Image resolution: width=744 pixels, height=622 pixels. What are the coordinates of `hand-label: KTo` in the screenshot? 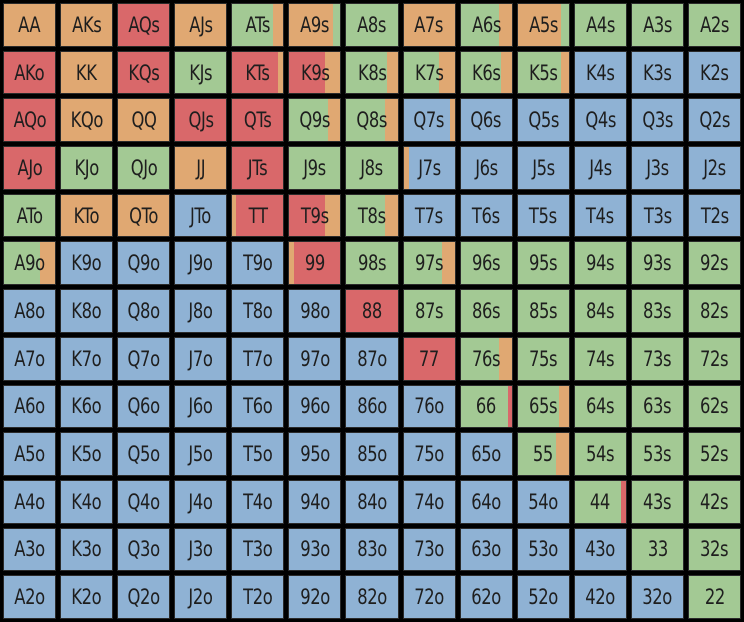 It's located at (86, 215).